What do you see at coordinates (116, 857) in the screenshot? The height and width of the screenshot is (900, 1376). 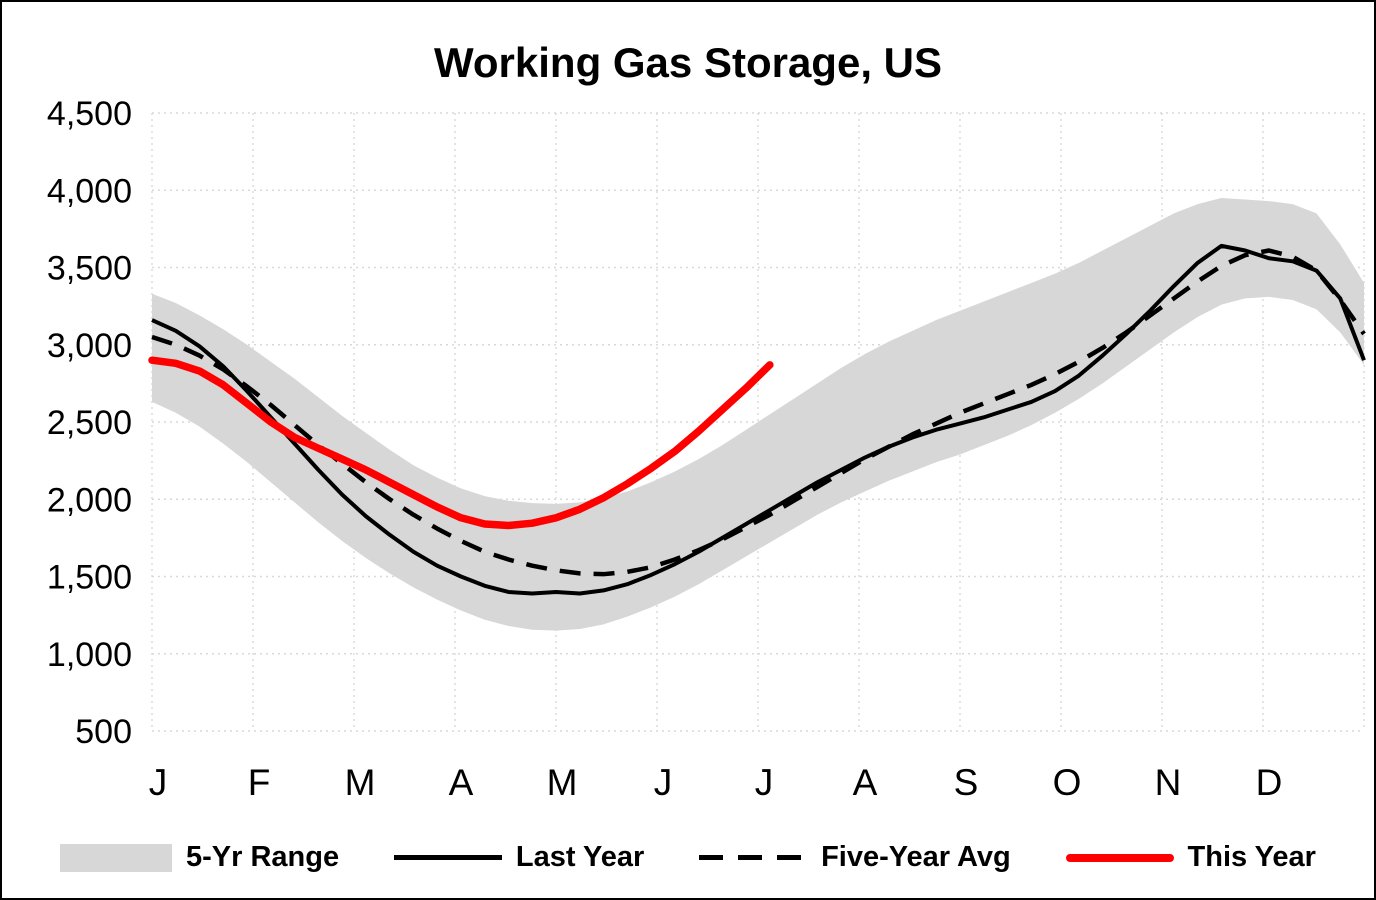 I see `range-band-swatch` at bounding box center [116, 857].